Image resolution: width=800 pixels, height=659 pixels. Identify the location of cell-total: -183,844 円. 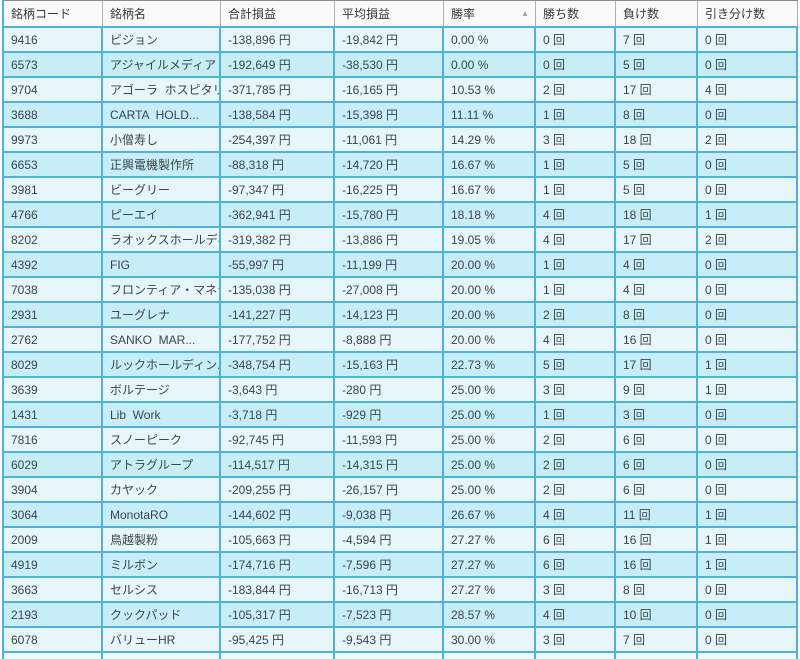
(278, 589).